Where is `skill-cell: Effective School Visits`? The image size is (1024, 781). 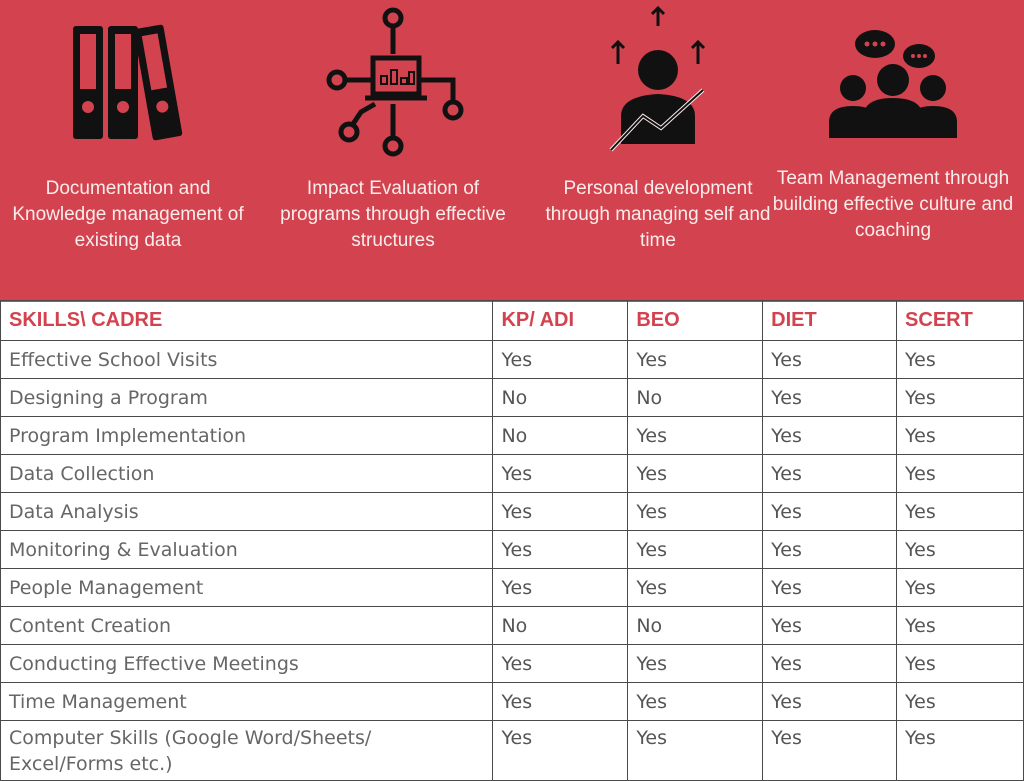
skill-cell: Effective School Visits is located at coordinates (247, 359).